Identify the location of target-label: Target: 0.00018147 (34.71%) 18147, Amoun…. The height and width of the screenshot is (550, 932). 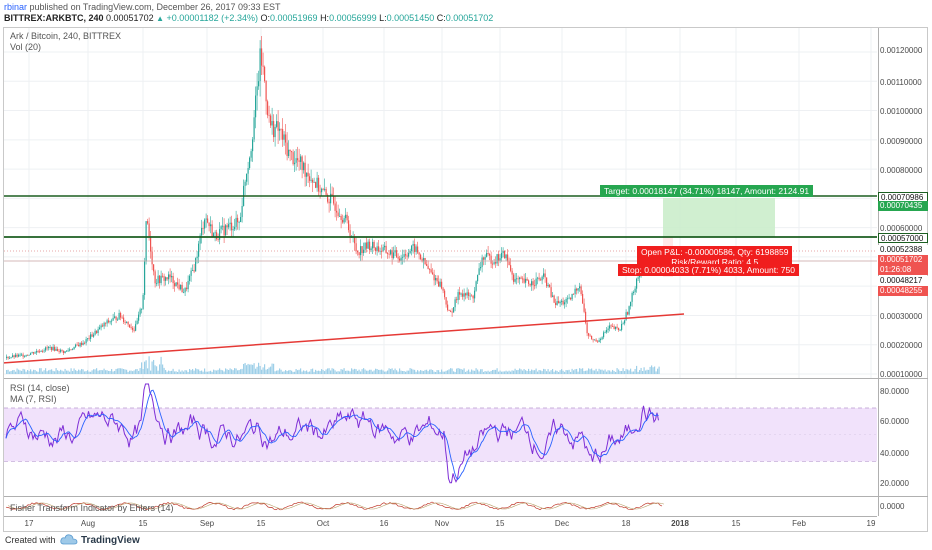
(707, 191).